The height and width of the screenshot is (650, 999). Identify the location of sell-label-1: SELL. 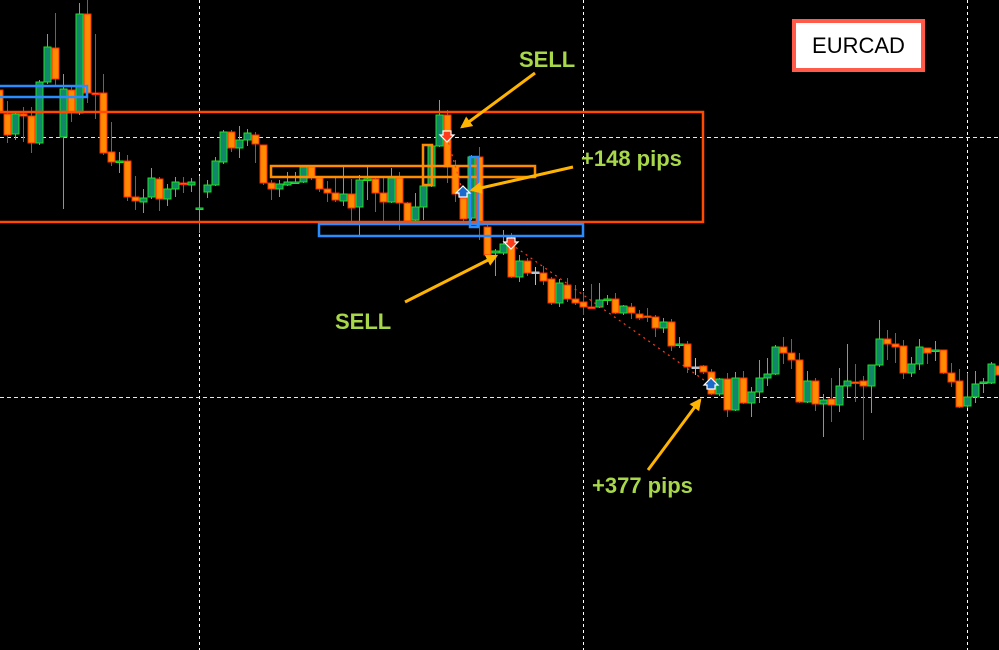
(547, 59).